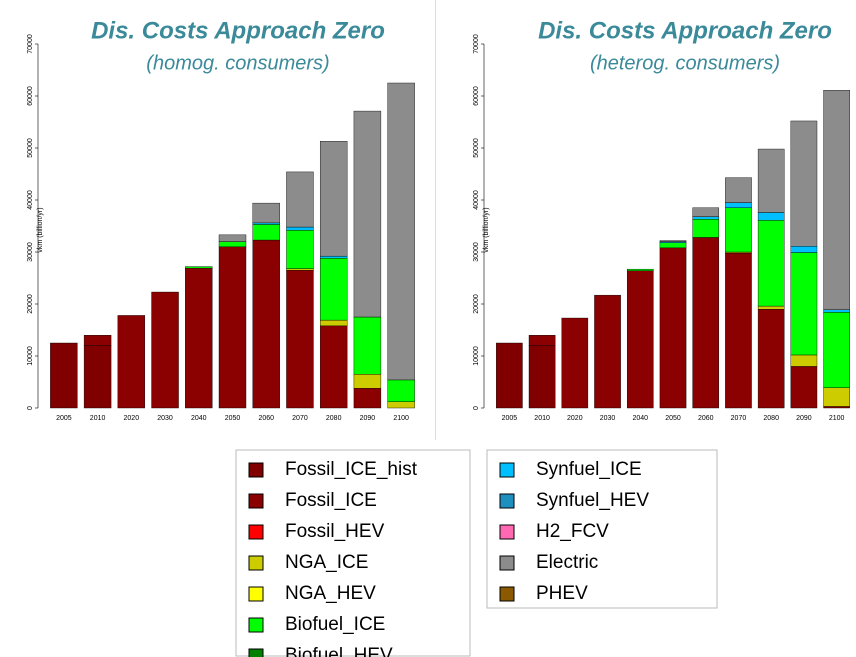  I want to click on legend-label: H2_FCV, so click(572, 531).